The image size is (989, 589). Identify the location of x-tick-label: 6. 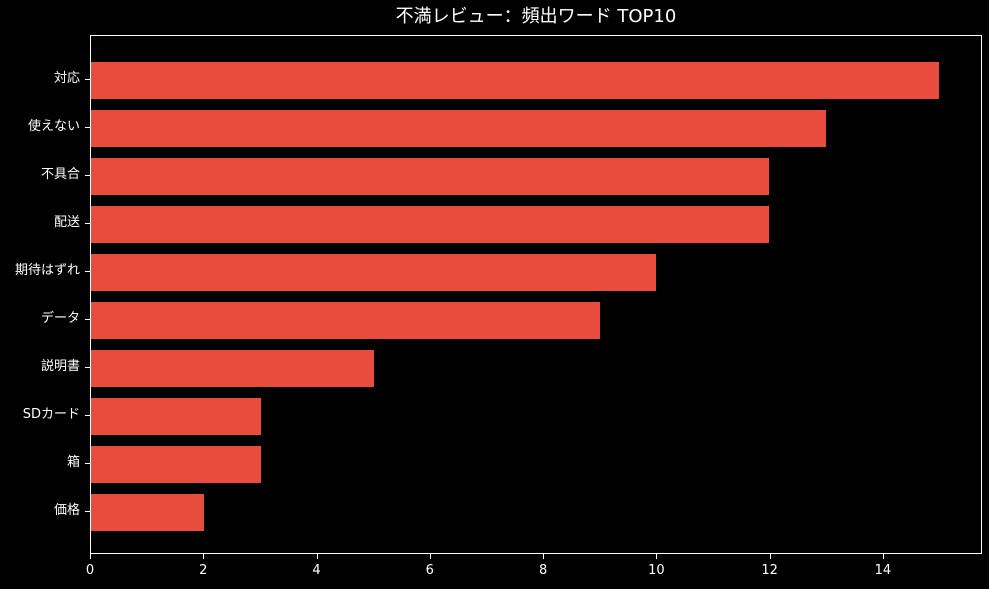
(429, 570).